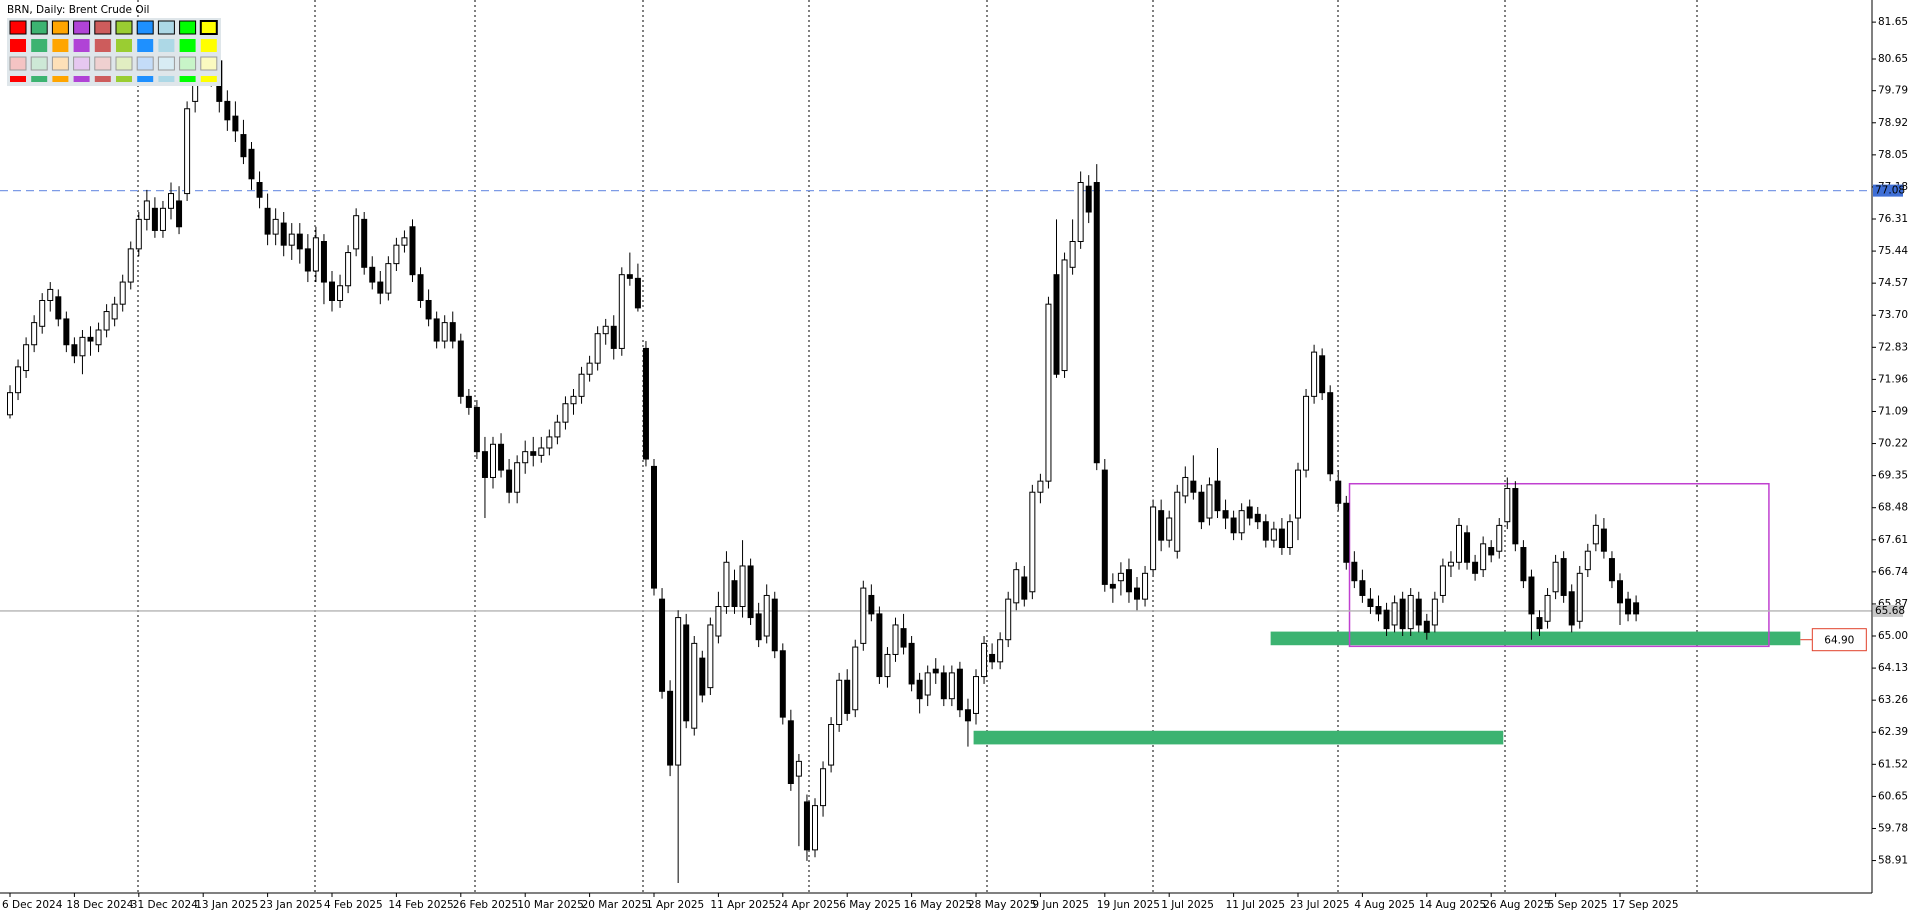 This screenshot has height=915, width=1920. Describe the element at coordinates (1238, 737) in the screenshot. I see `support-zone` at that location.